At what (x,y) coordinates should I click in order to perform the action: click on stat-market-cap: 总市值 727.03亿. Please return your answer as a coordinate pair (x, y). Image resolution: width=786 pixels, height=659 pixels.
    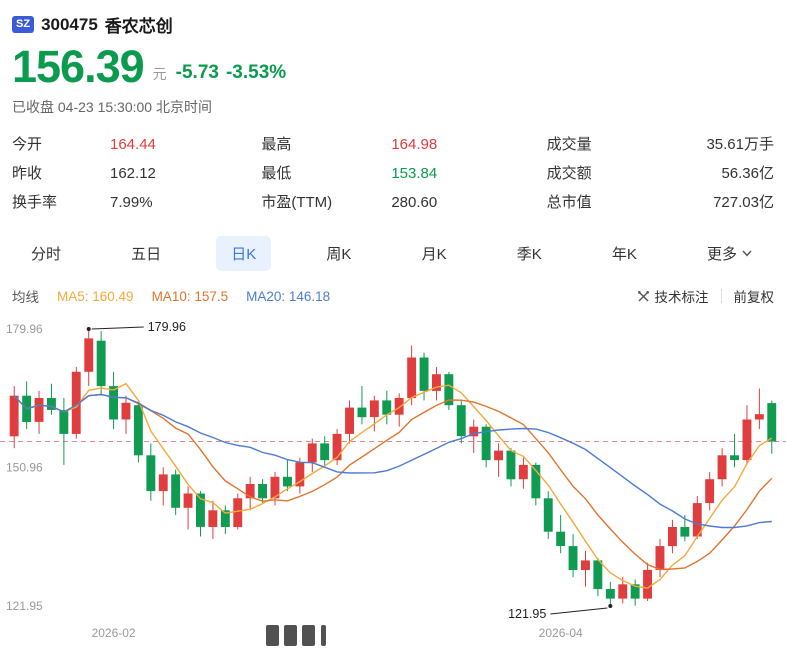
    Looking at the image, I should click on (660, 202).